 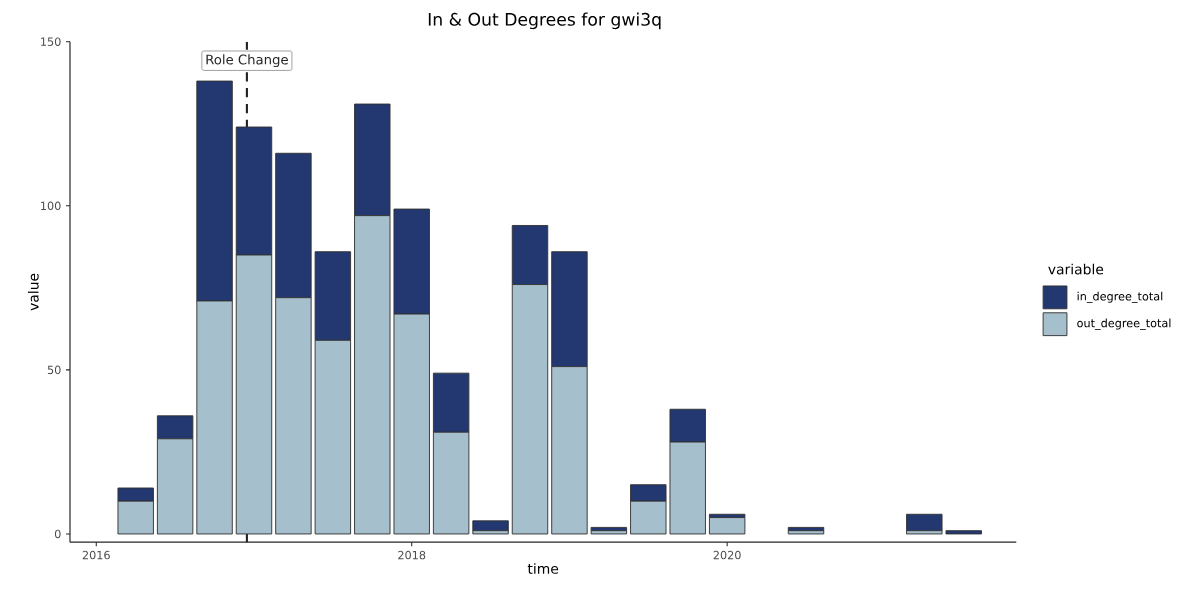 I want to click on x-tick-label: 2020, so click(x=727, y=555).